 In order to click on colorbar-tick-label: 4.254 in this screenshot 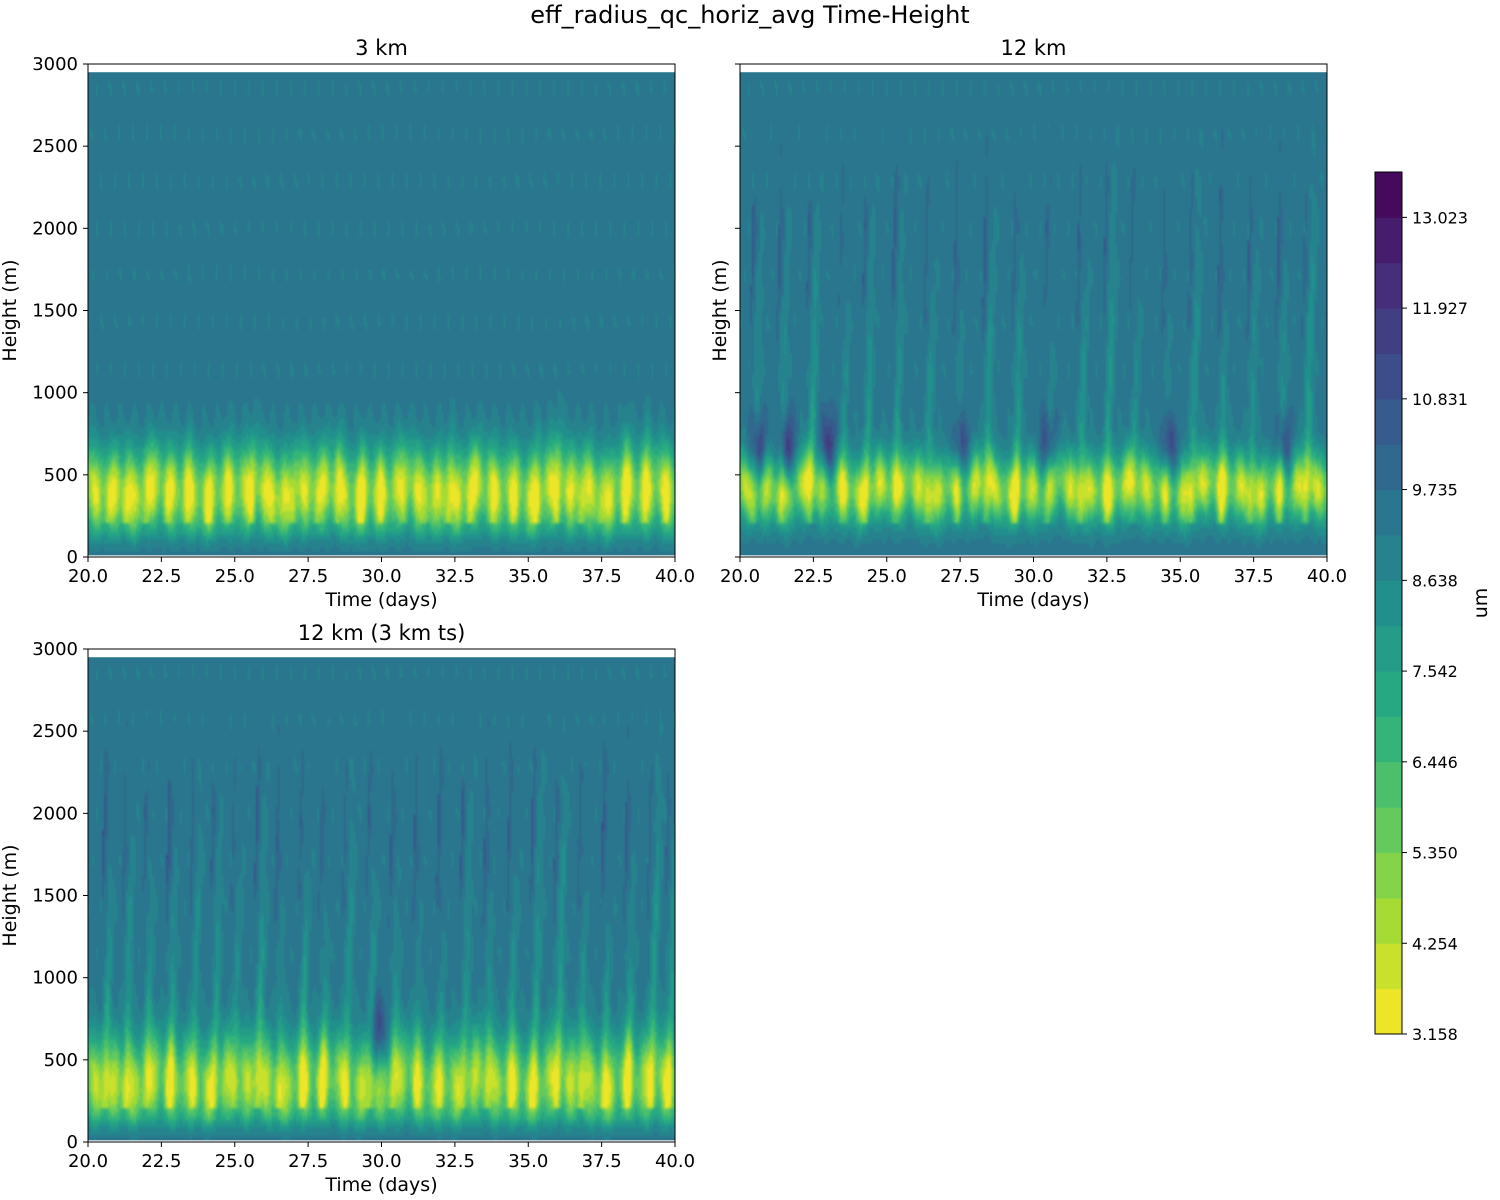, I will do `click(1435, 943)`.